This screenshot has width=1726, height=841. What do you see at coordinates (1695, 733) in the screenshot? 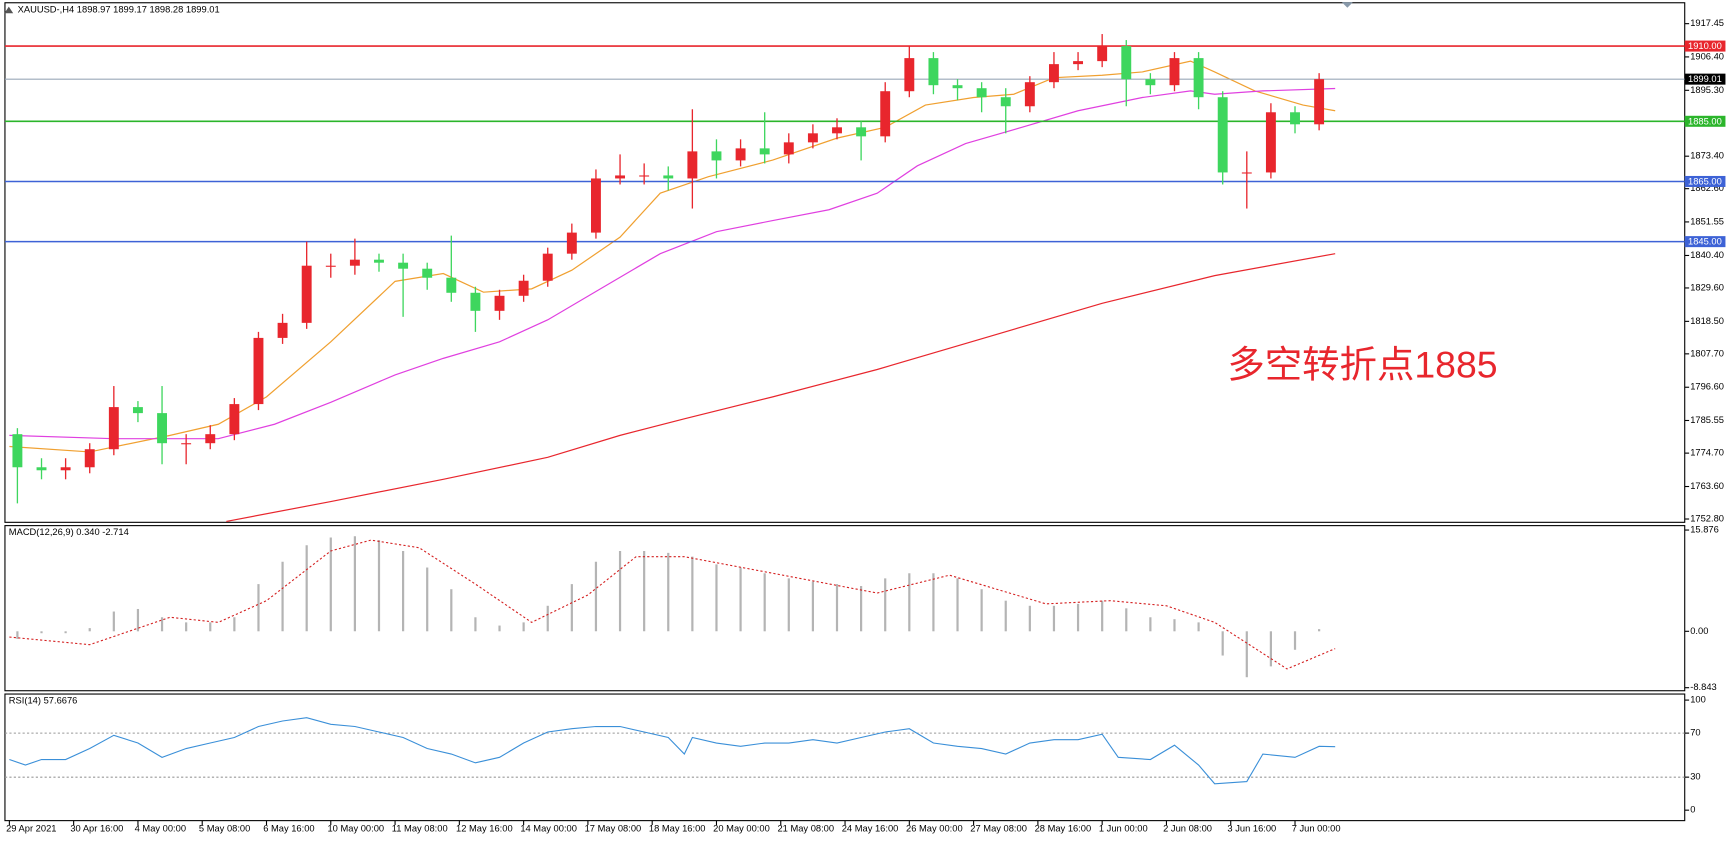
I see `y-tick-label: 70` at bounding box center [1695, 733].